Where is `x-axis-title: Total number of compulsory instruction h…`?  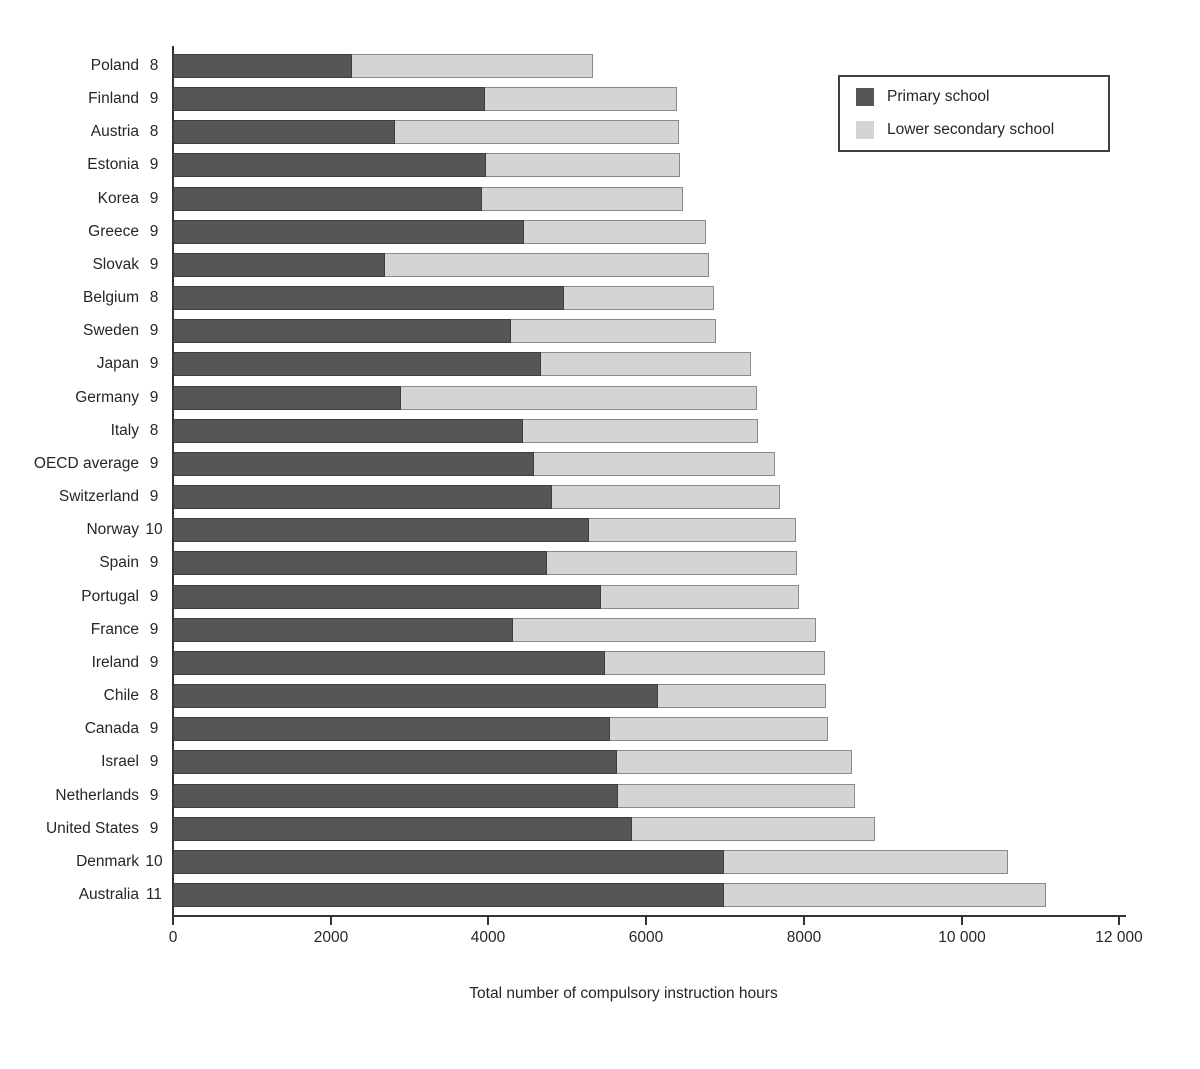 x-axis-title: Total number of compulsory instruction h… is located at coordinates (623, 993).